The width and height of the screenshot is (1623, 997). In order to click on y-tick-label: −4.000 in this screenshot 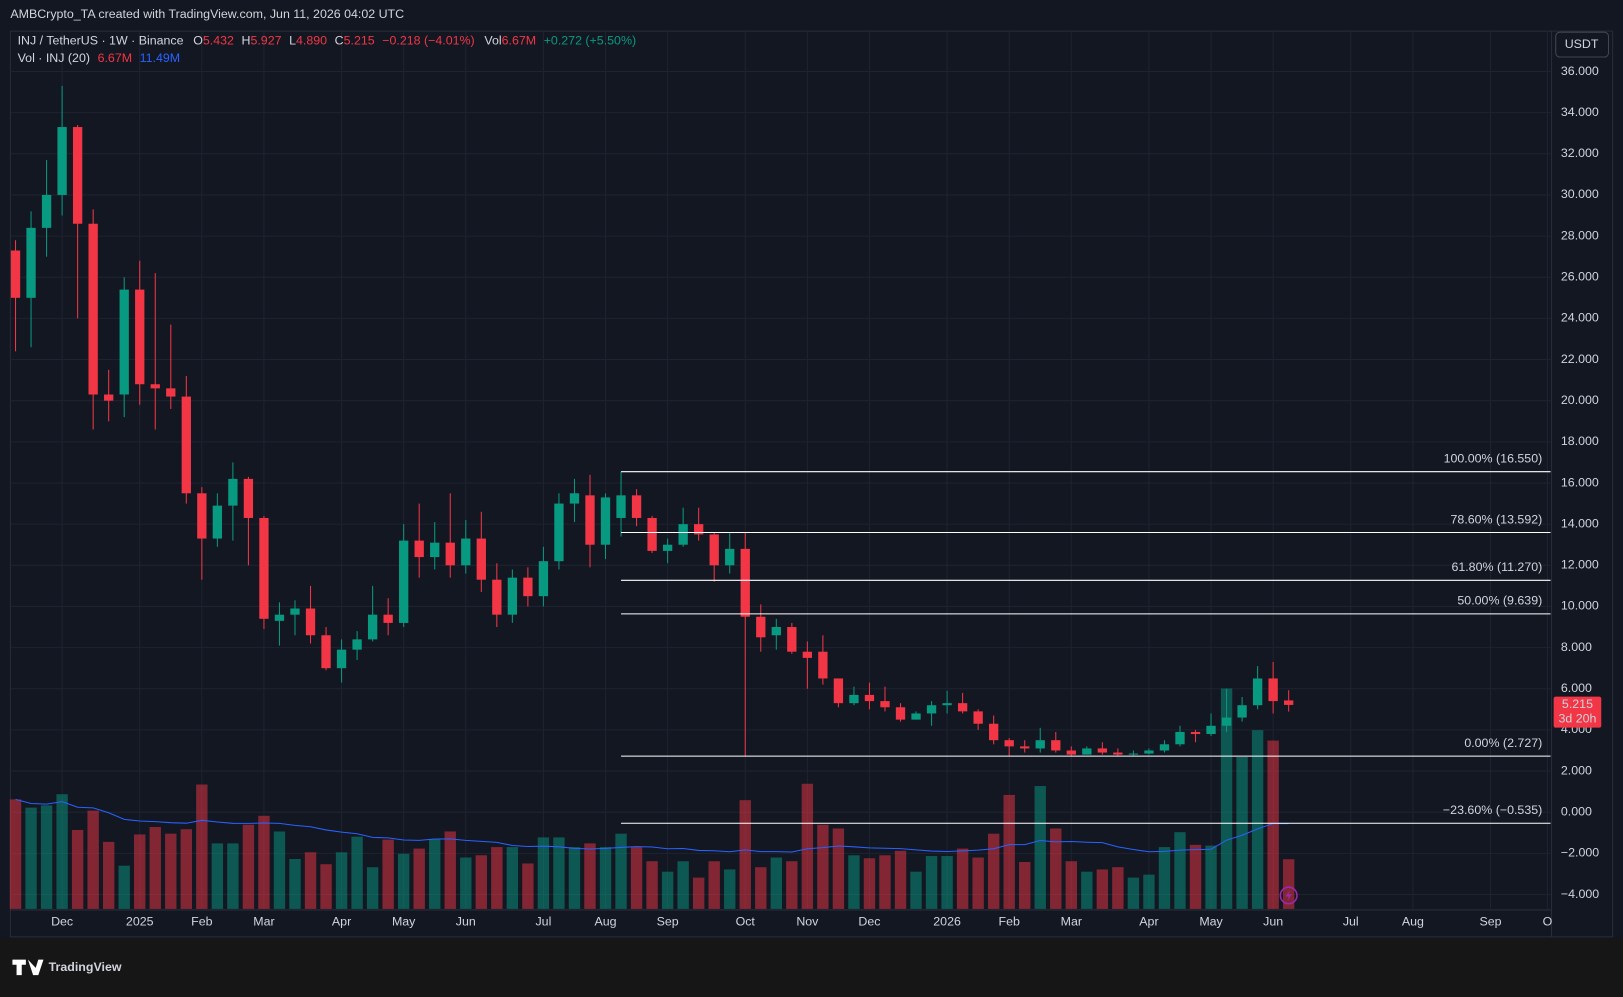, I will do `click(1580, 894)`.